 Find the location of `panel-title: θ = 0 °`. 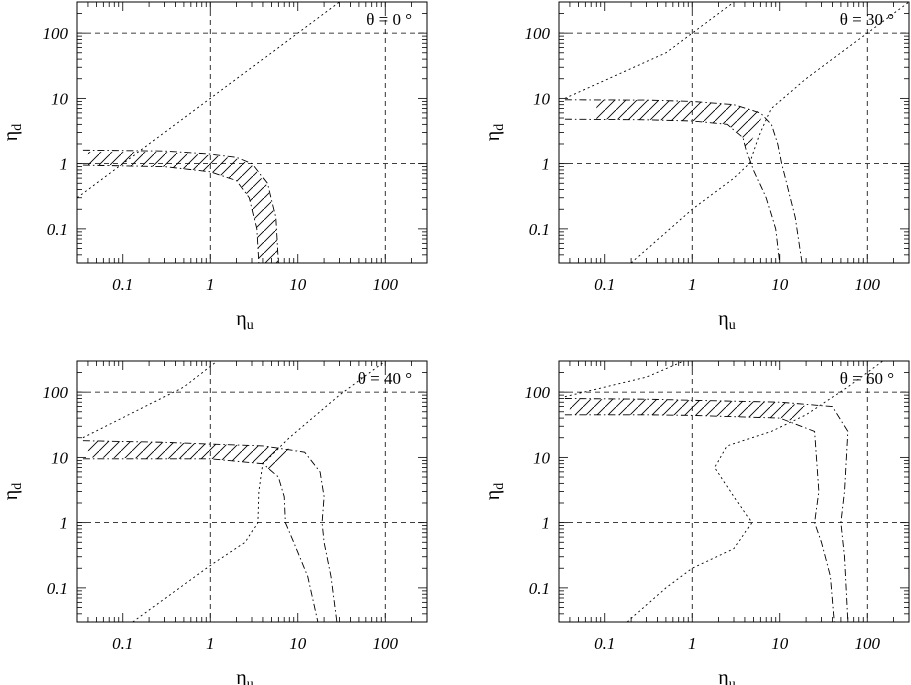

panel-title: θ = 0 ° is located at coordinates (389, 19).